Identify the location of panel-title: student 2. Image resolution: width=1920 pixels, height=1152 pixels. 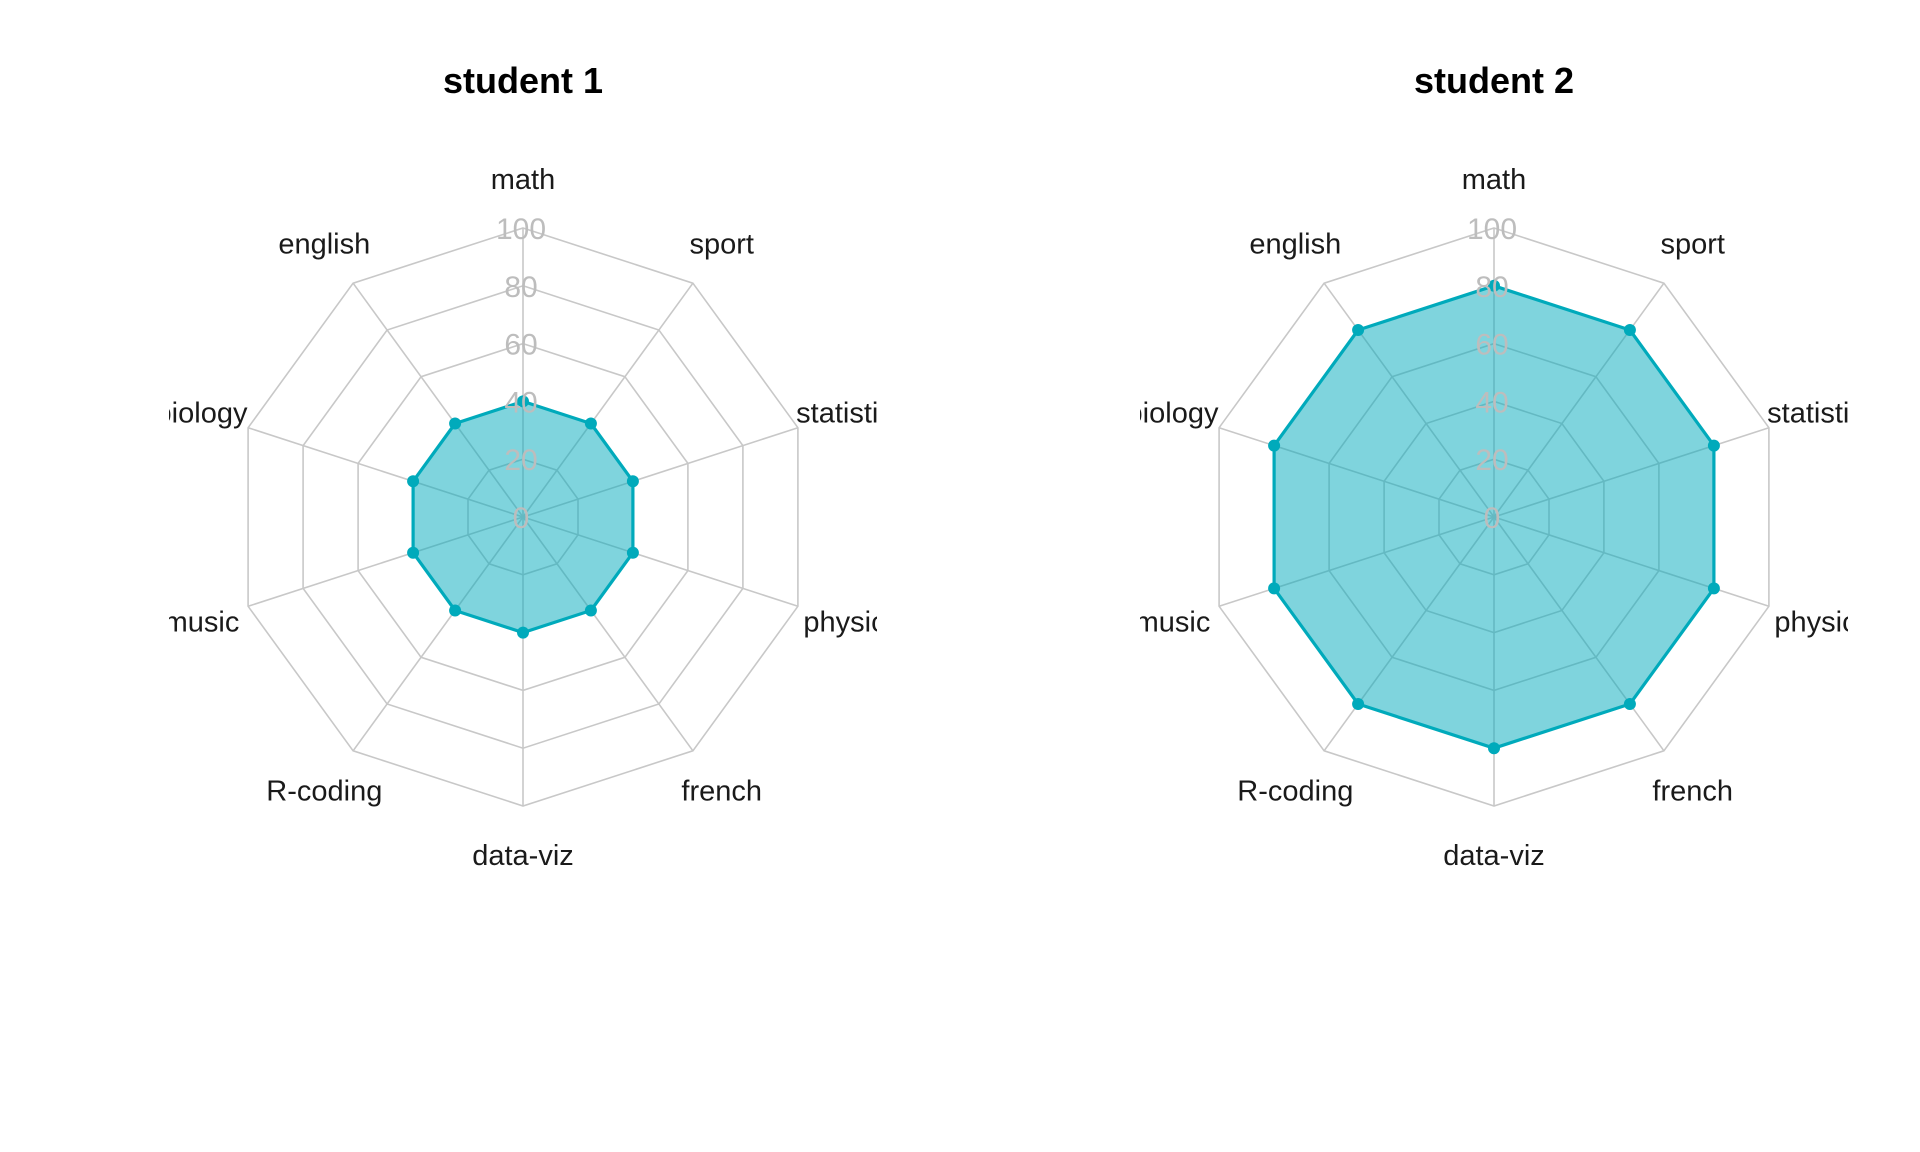
(1494, 80).